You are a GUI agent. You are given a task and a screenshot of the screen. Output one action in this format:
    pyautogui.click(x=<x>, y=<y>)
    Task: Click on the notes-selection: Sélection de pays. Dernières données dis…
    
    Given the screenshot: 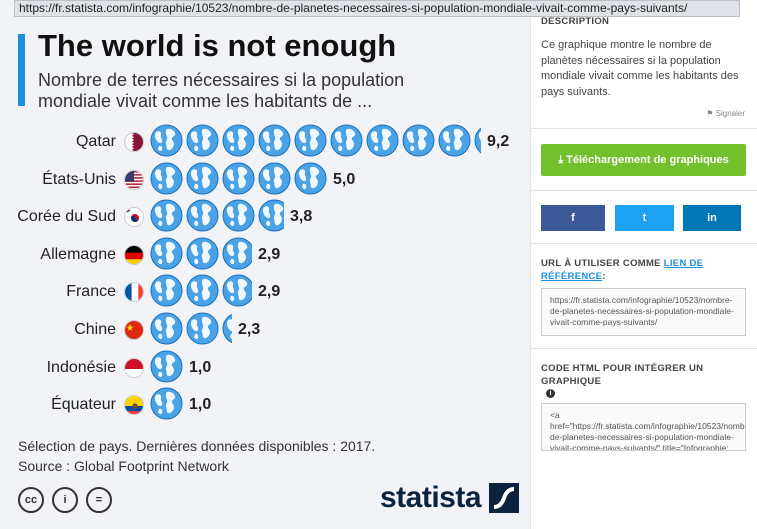 What is the action you would take?
    pyautogui.click(x=197, y=446)
    